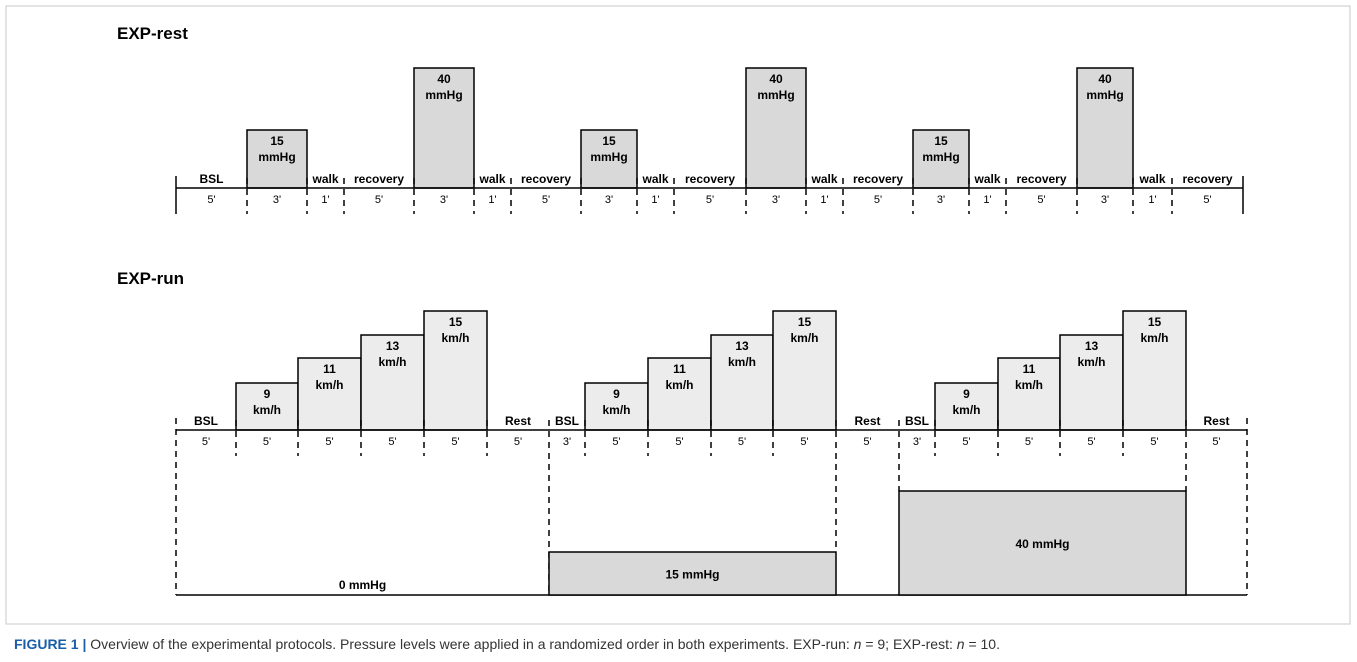 The height and width of the screenshot is (662, 1357). What do you see at coordinates (742, 346) in the screenshot?
I see `step-label: 13` at bounding box center [742, 346].